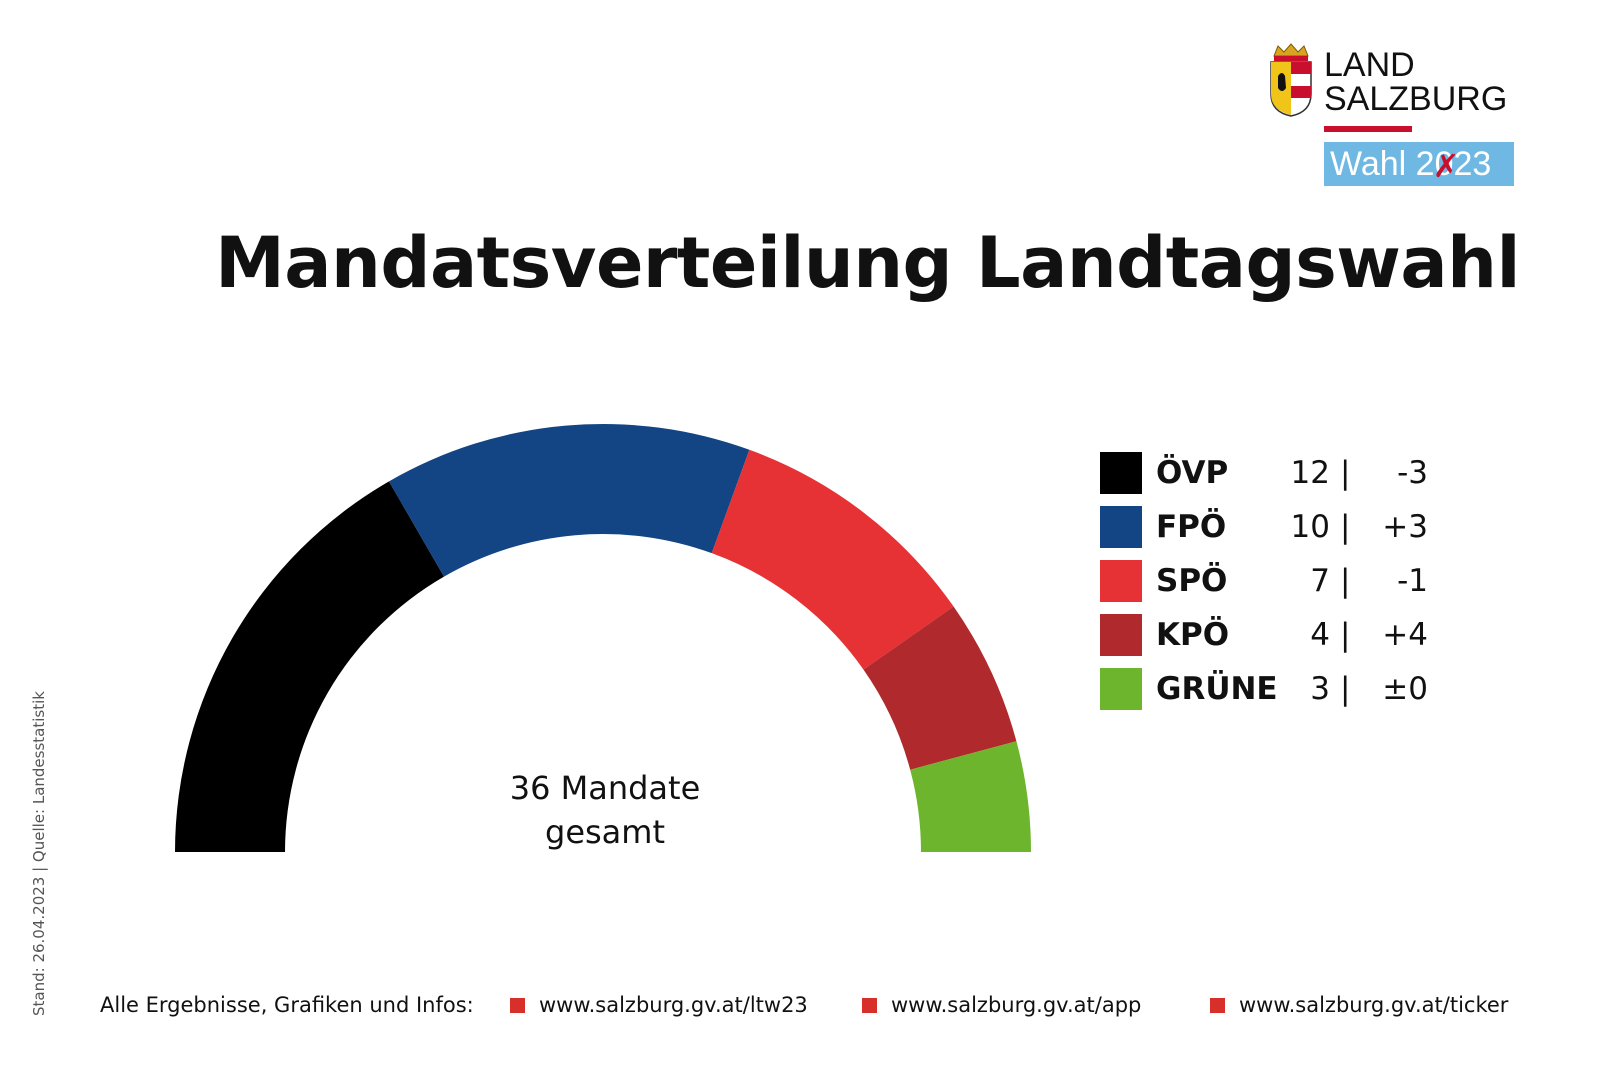 Image resolution: width=1600 pixels, height=1067 pixels. Describe the element at coordinates (1405, 635) in the screenshot. I see `legend-seat-change: +4` at that location.